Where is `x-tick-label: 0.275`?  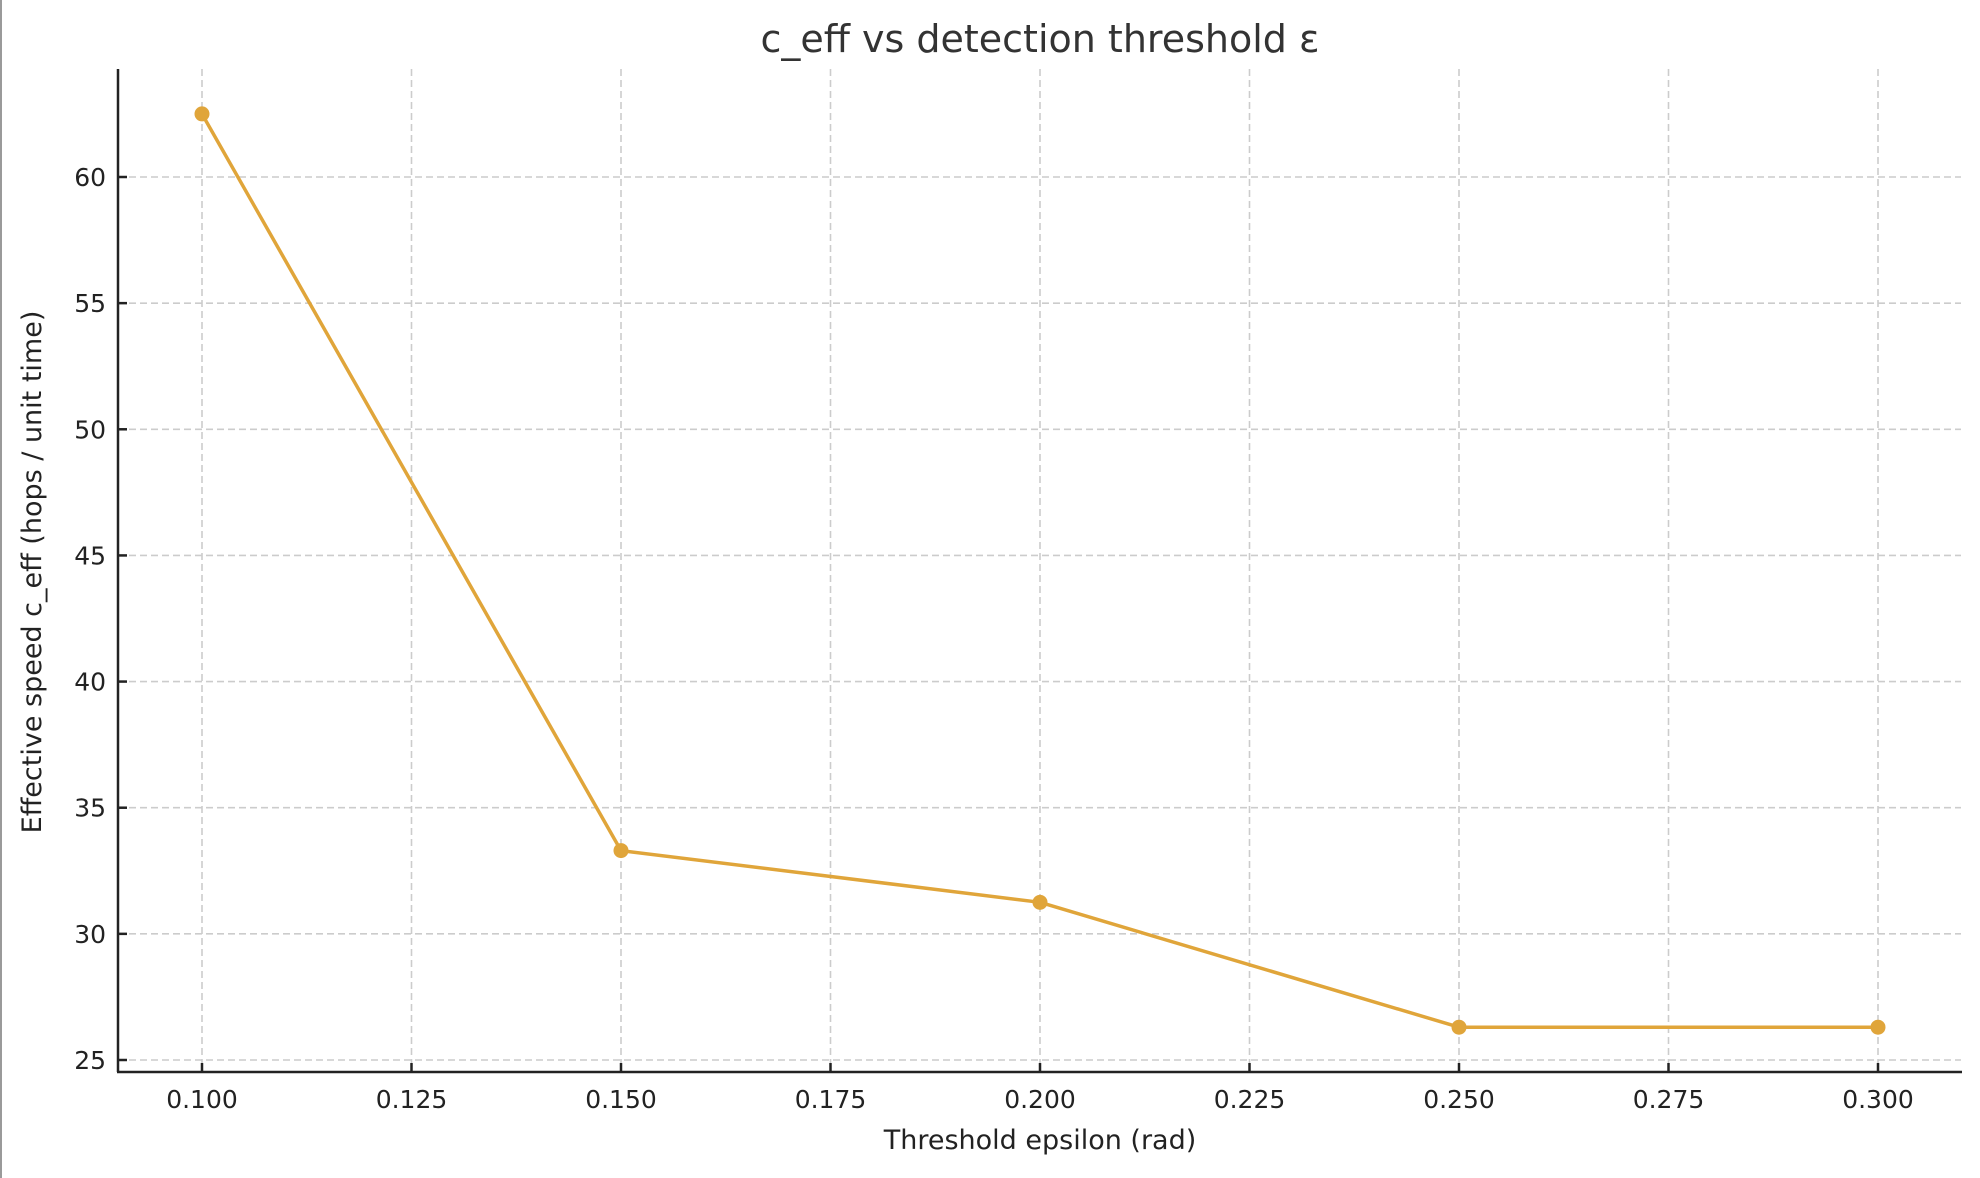
x-tick-label: 0.275 is located at coordinates (1669, 1099).